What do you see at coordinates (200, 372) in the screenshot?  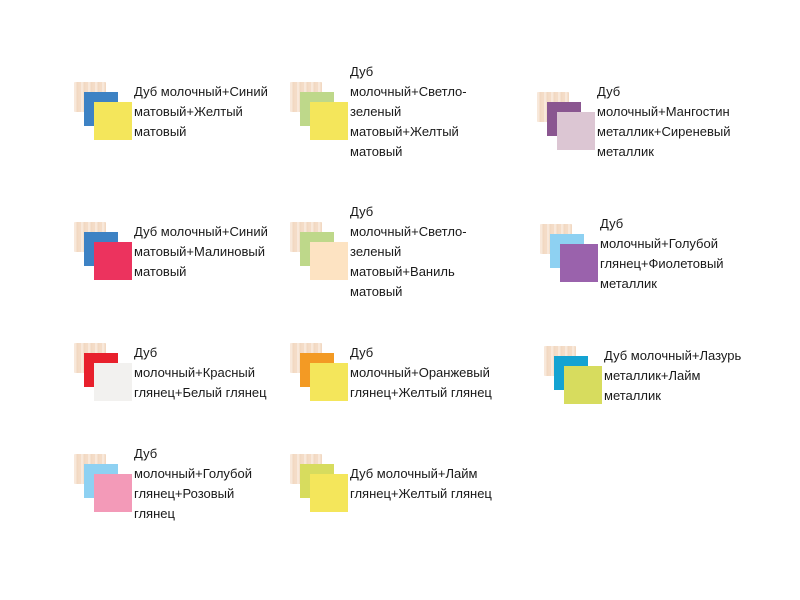 I see `combination-label: Дуб молочный+Красный глянец+Белый глянец` at bounding box center [200, 372].